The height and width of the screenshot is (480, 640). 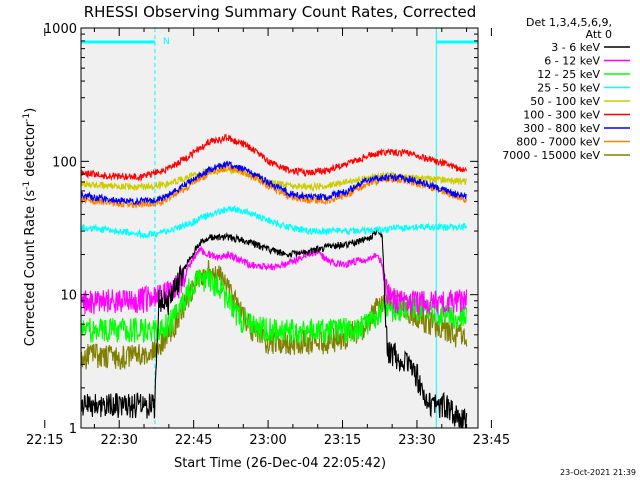 What do you see at coordinates (342, 440) in the screenshot?
I see `x-tick-label-4: 23:15` at bounding box center [342, 440].